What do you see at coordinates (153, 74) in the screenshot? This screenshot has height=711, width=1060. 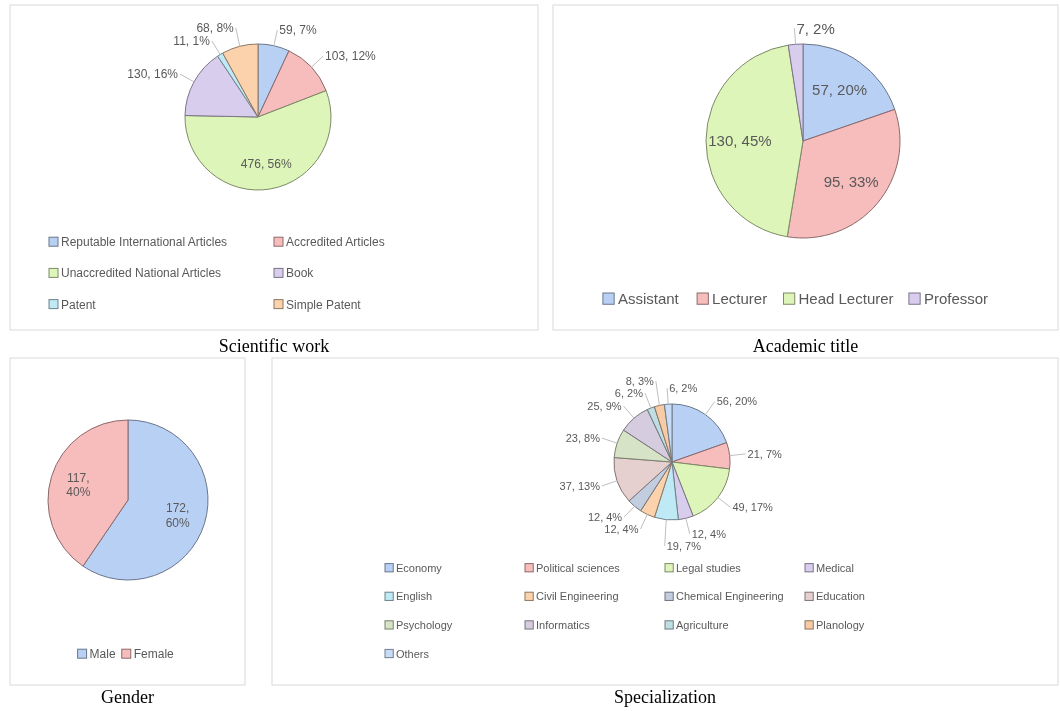 I see `data-label: 130, 16%` at bounding box center [153, 74].